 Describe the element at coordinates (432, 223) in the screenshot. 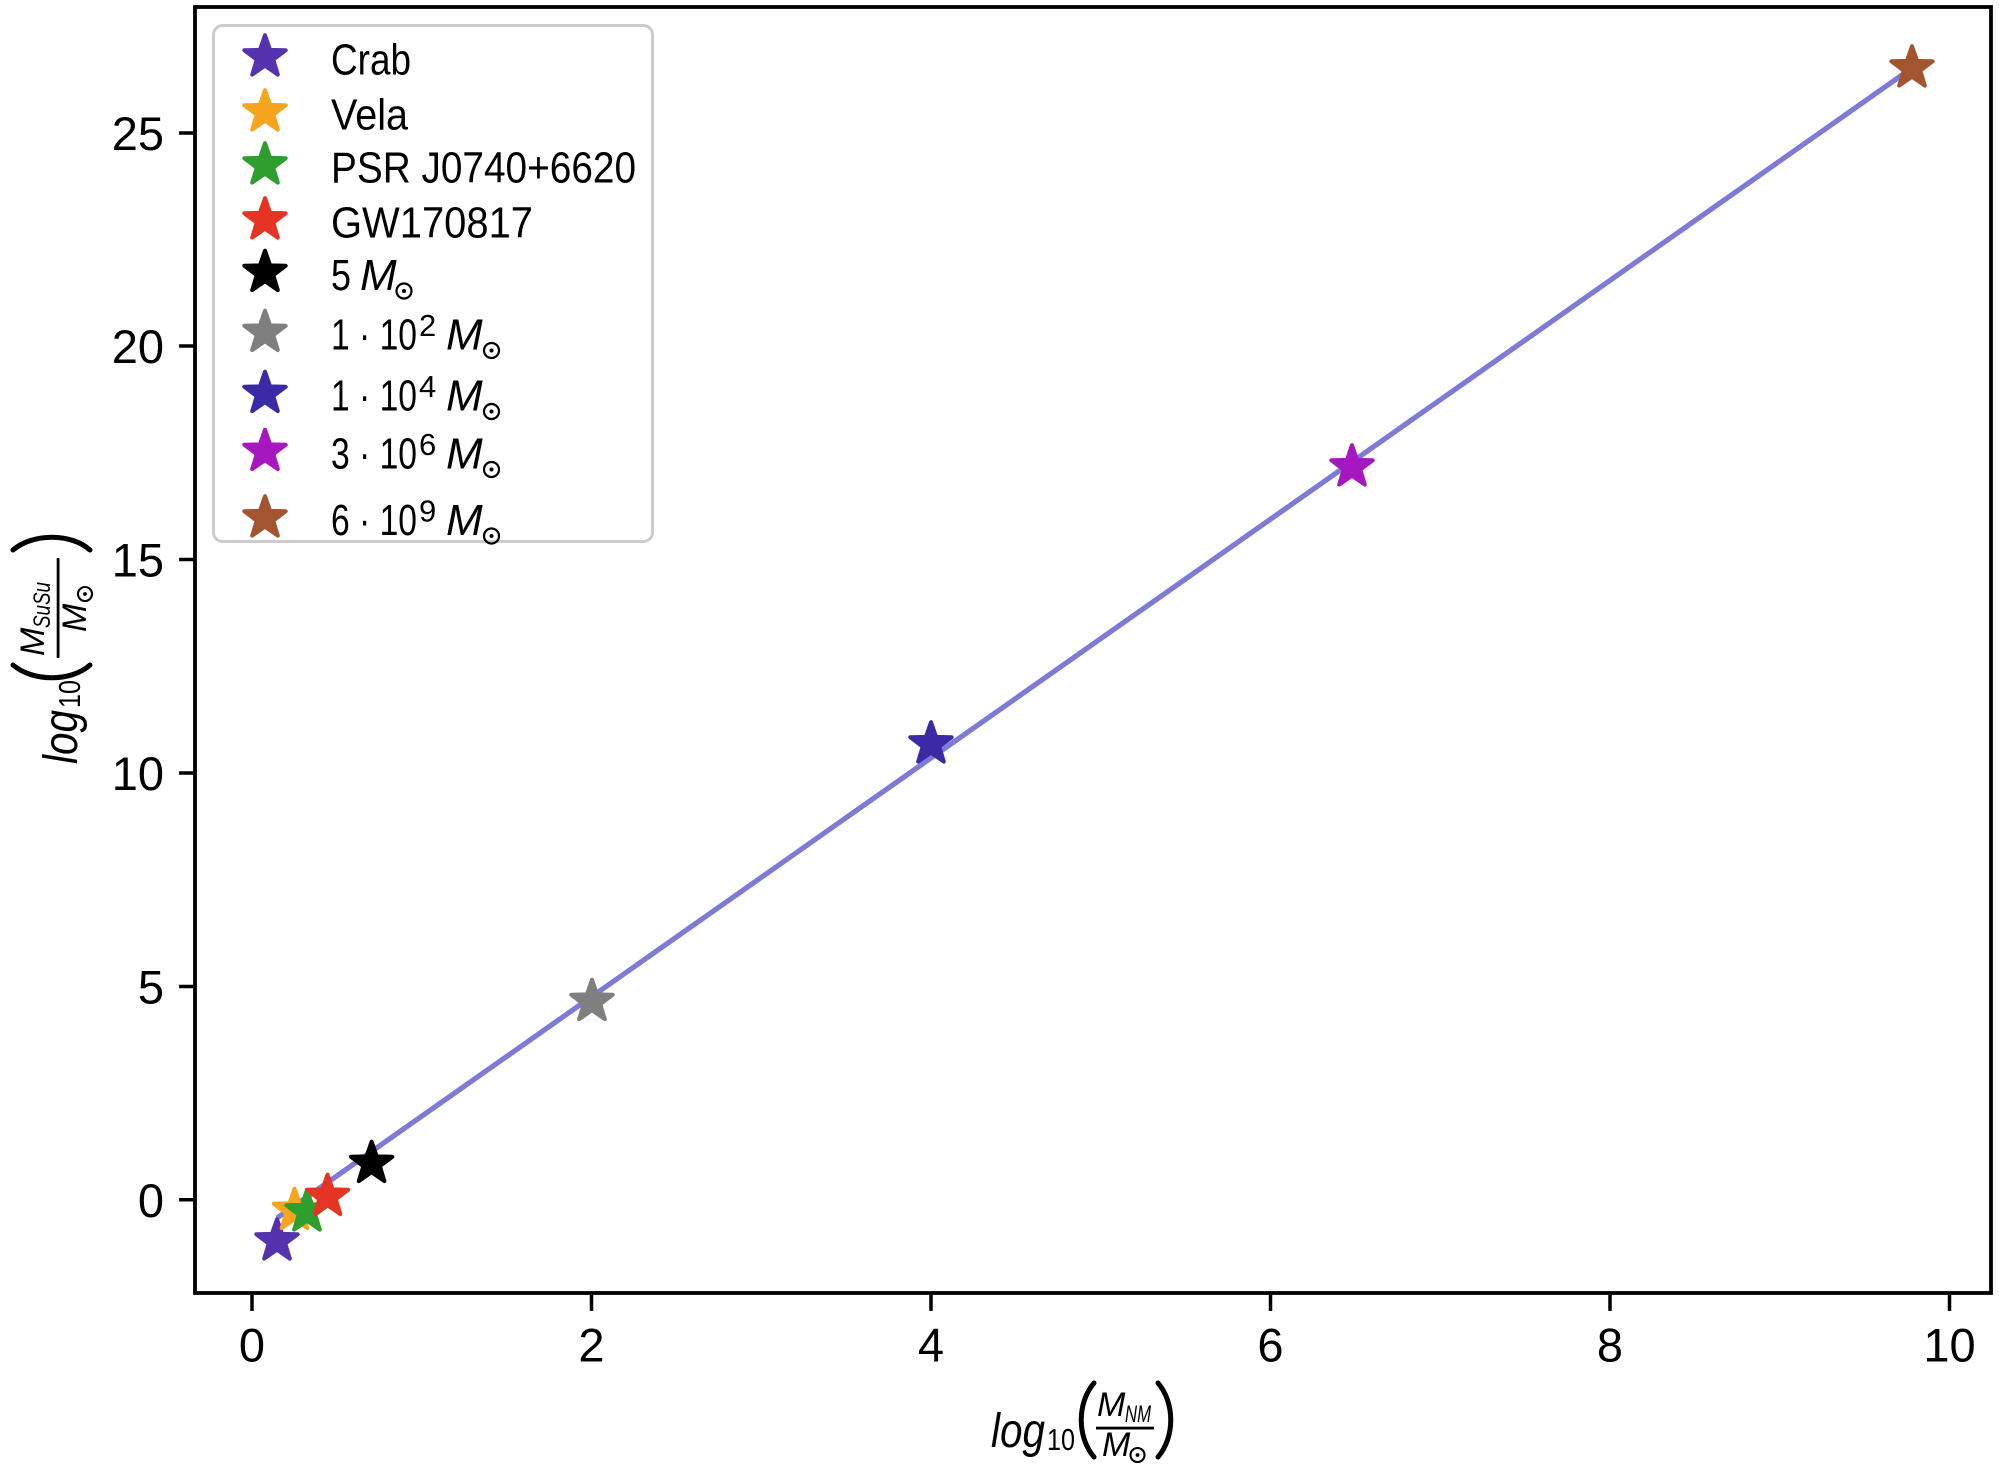

I see `svg-text: GW170817` at that location.